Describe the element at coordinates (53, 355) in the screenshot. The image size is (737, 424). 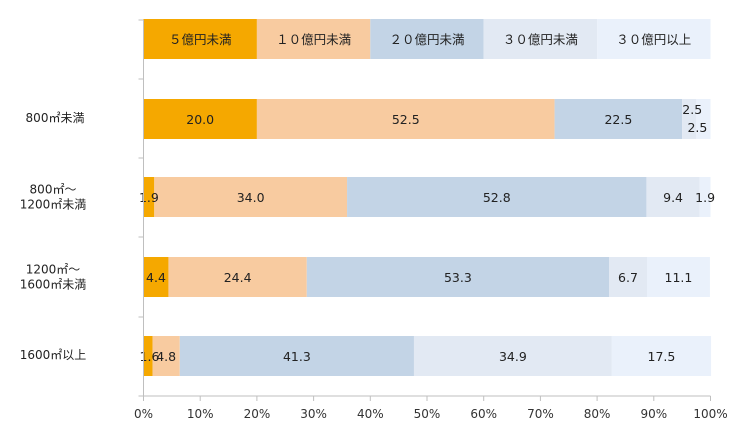
I see `category-label: 1600㎡以上` at that location.